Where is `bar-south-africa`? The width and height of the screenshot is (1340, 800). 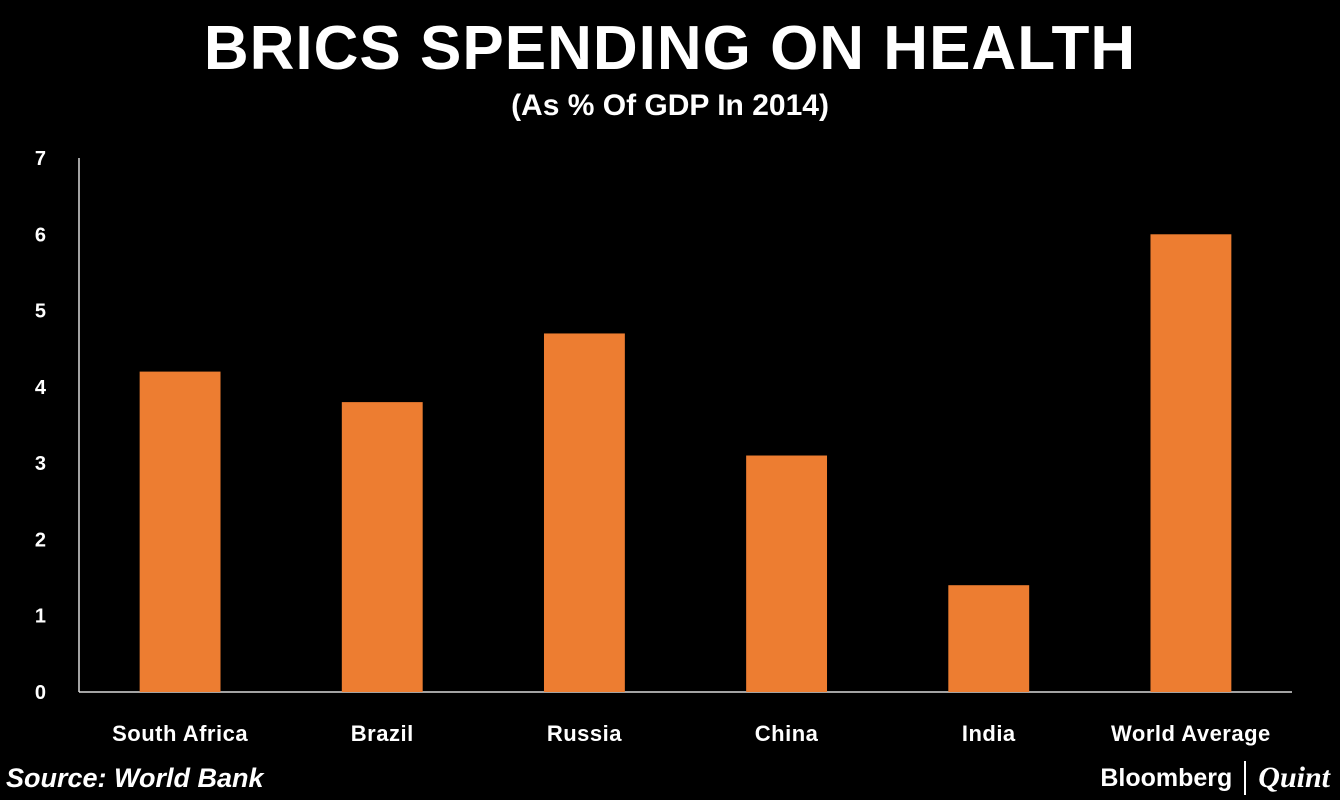
bar-south-africa is located at coordinates (180, 531).